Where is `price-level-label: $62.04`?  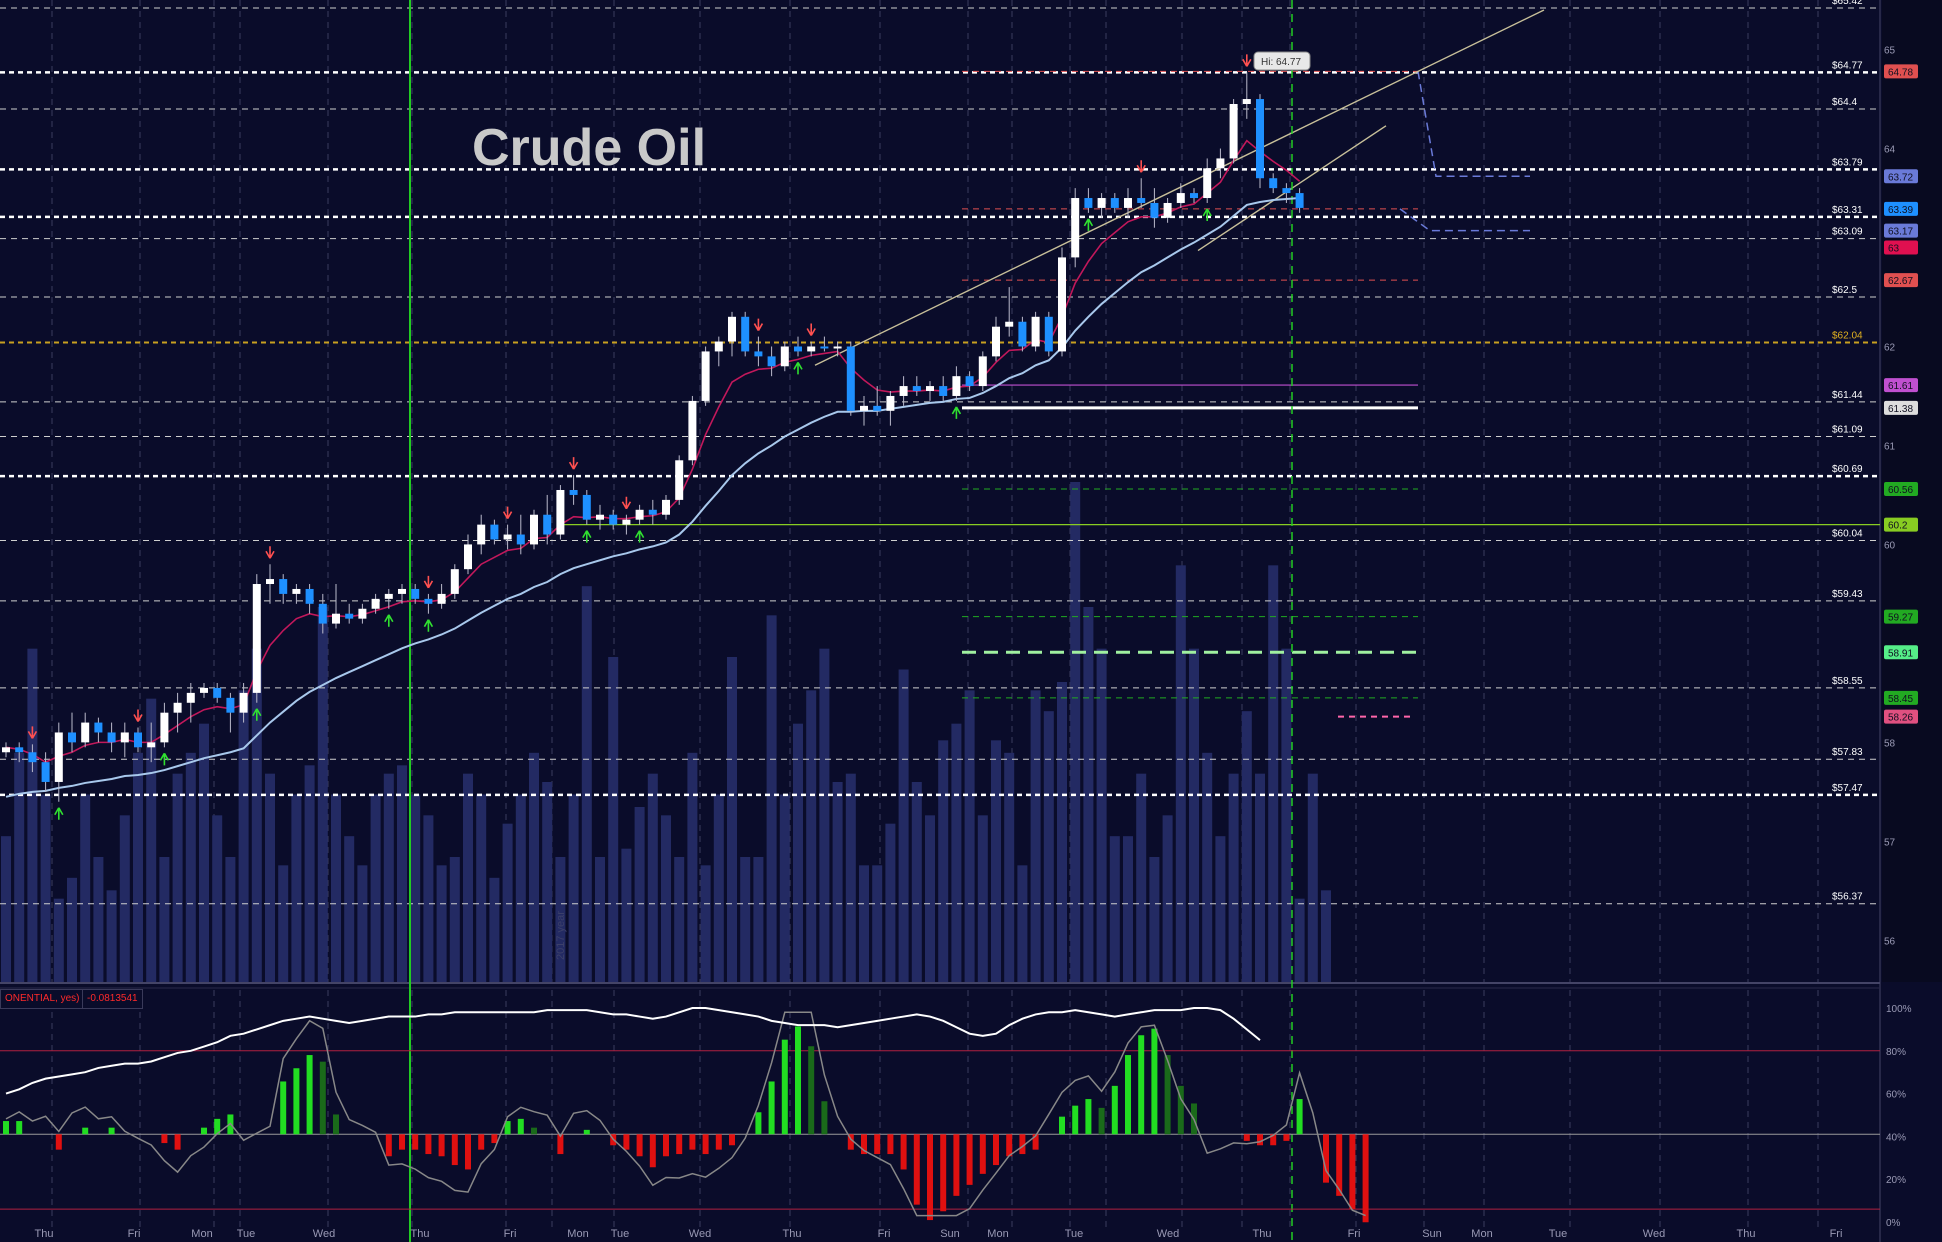
price-level-label: $62.04 is located at coordinates (1847, 336).